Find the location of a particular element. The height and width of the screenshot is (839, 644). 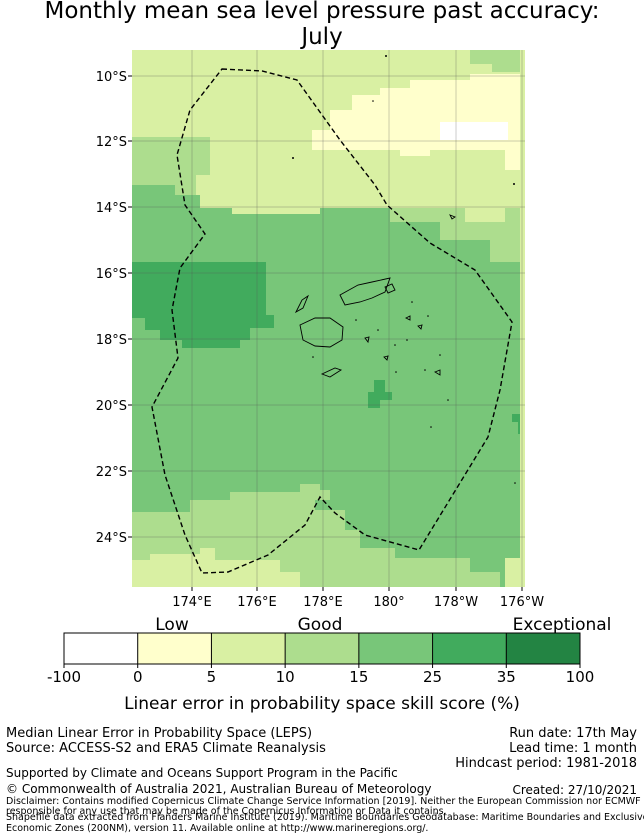

lon-label-174e: 174°E is located at coordinates (192, 602).